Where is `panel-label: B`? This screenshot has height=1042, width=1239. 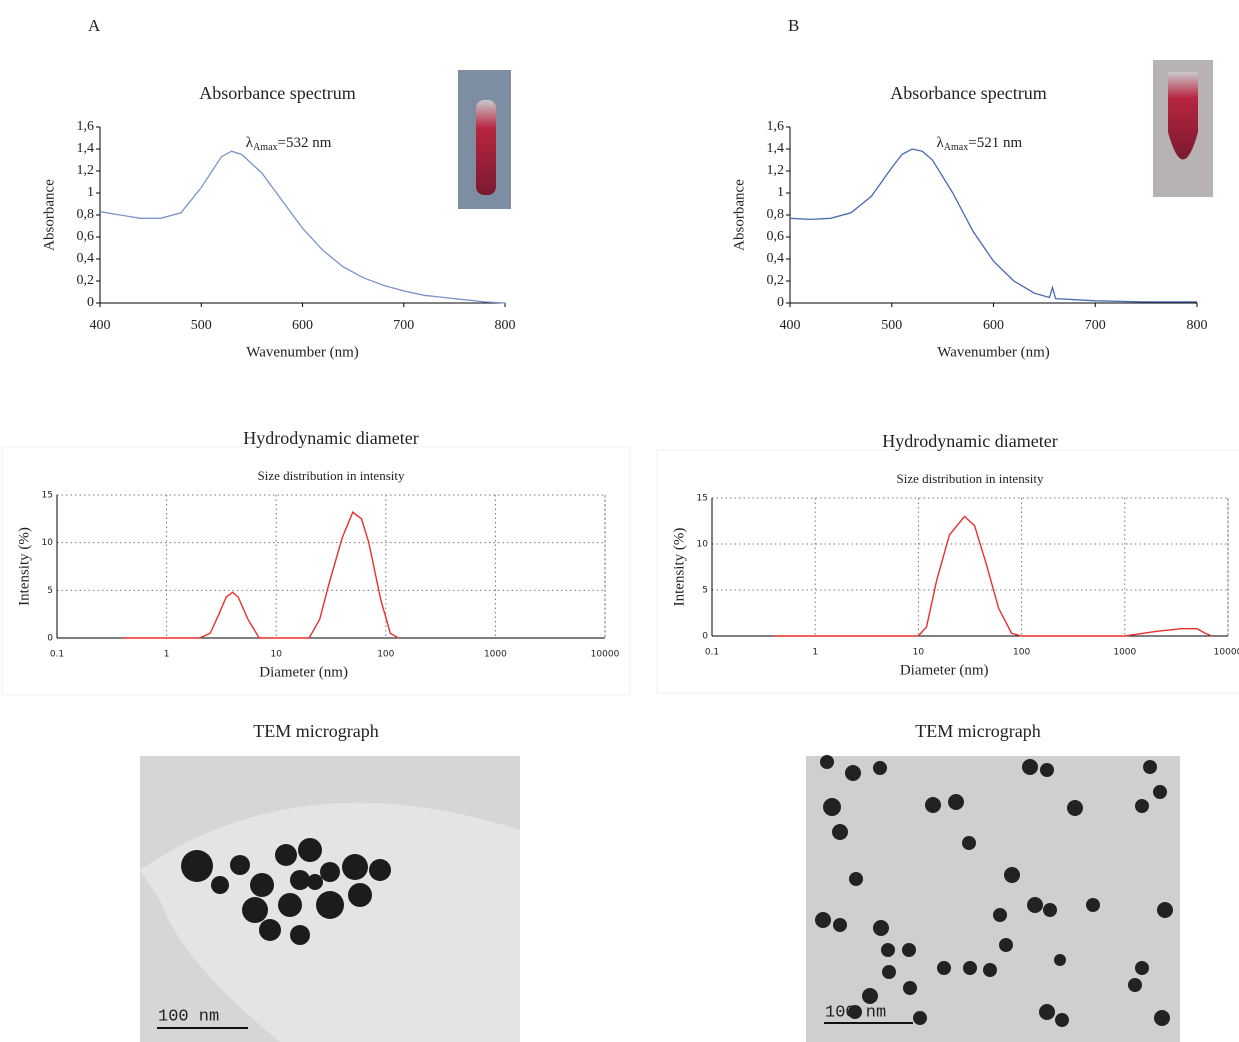
panel-label: B is located at coordinates (793, 25).